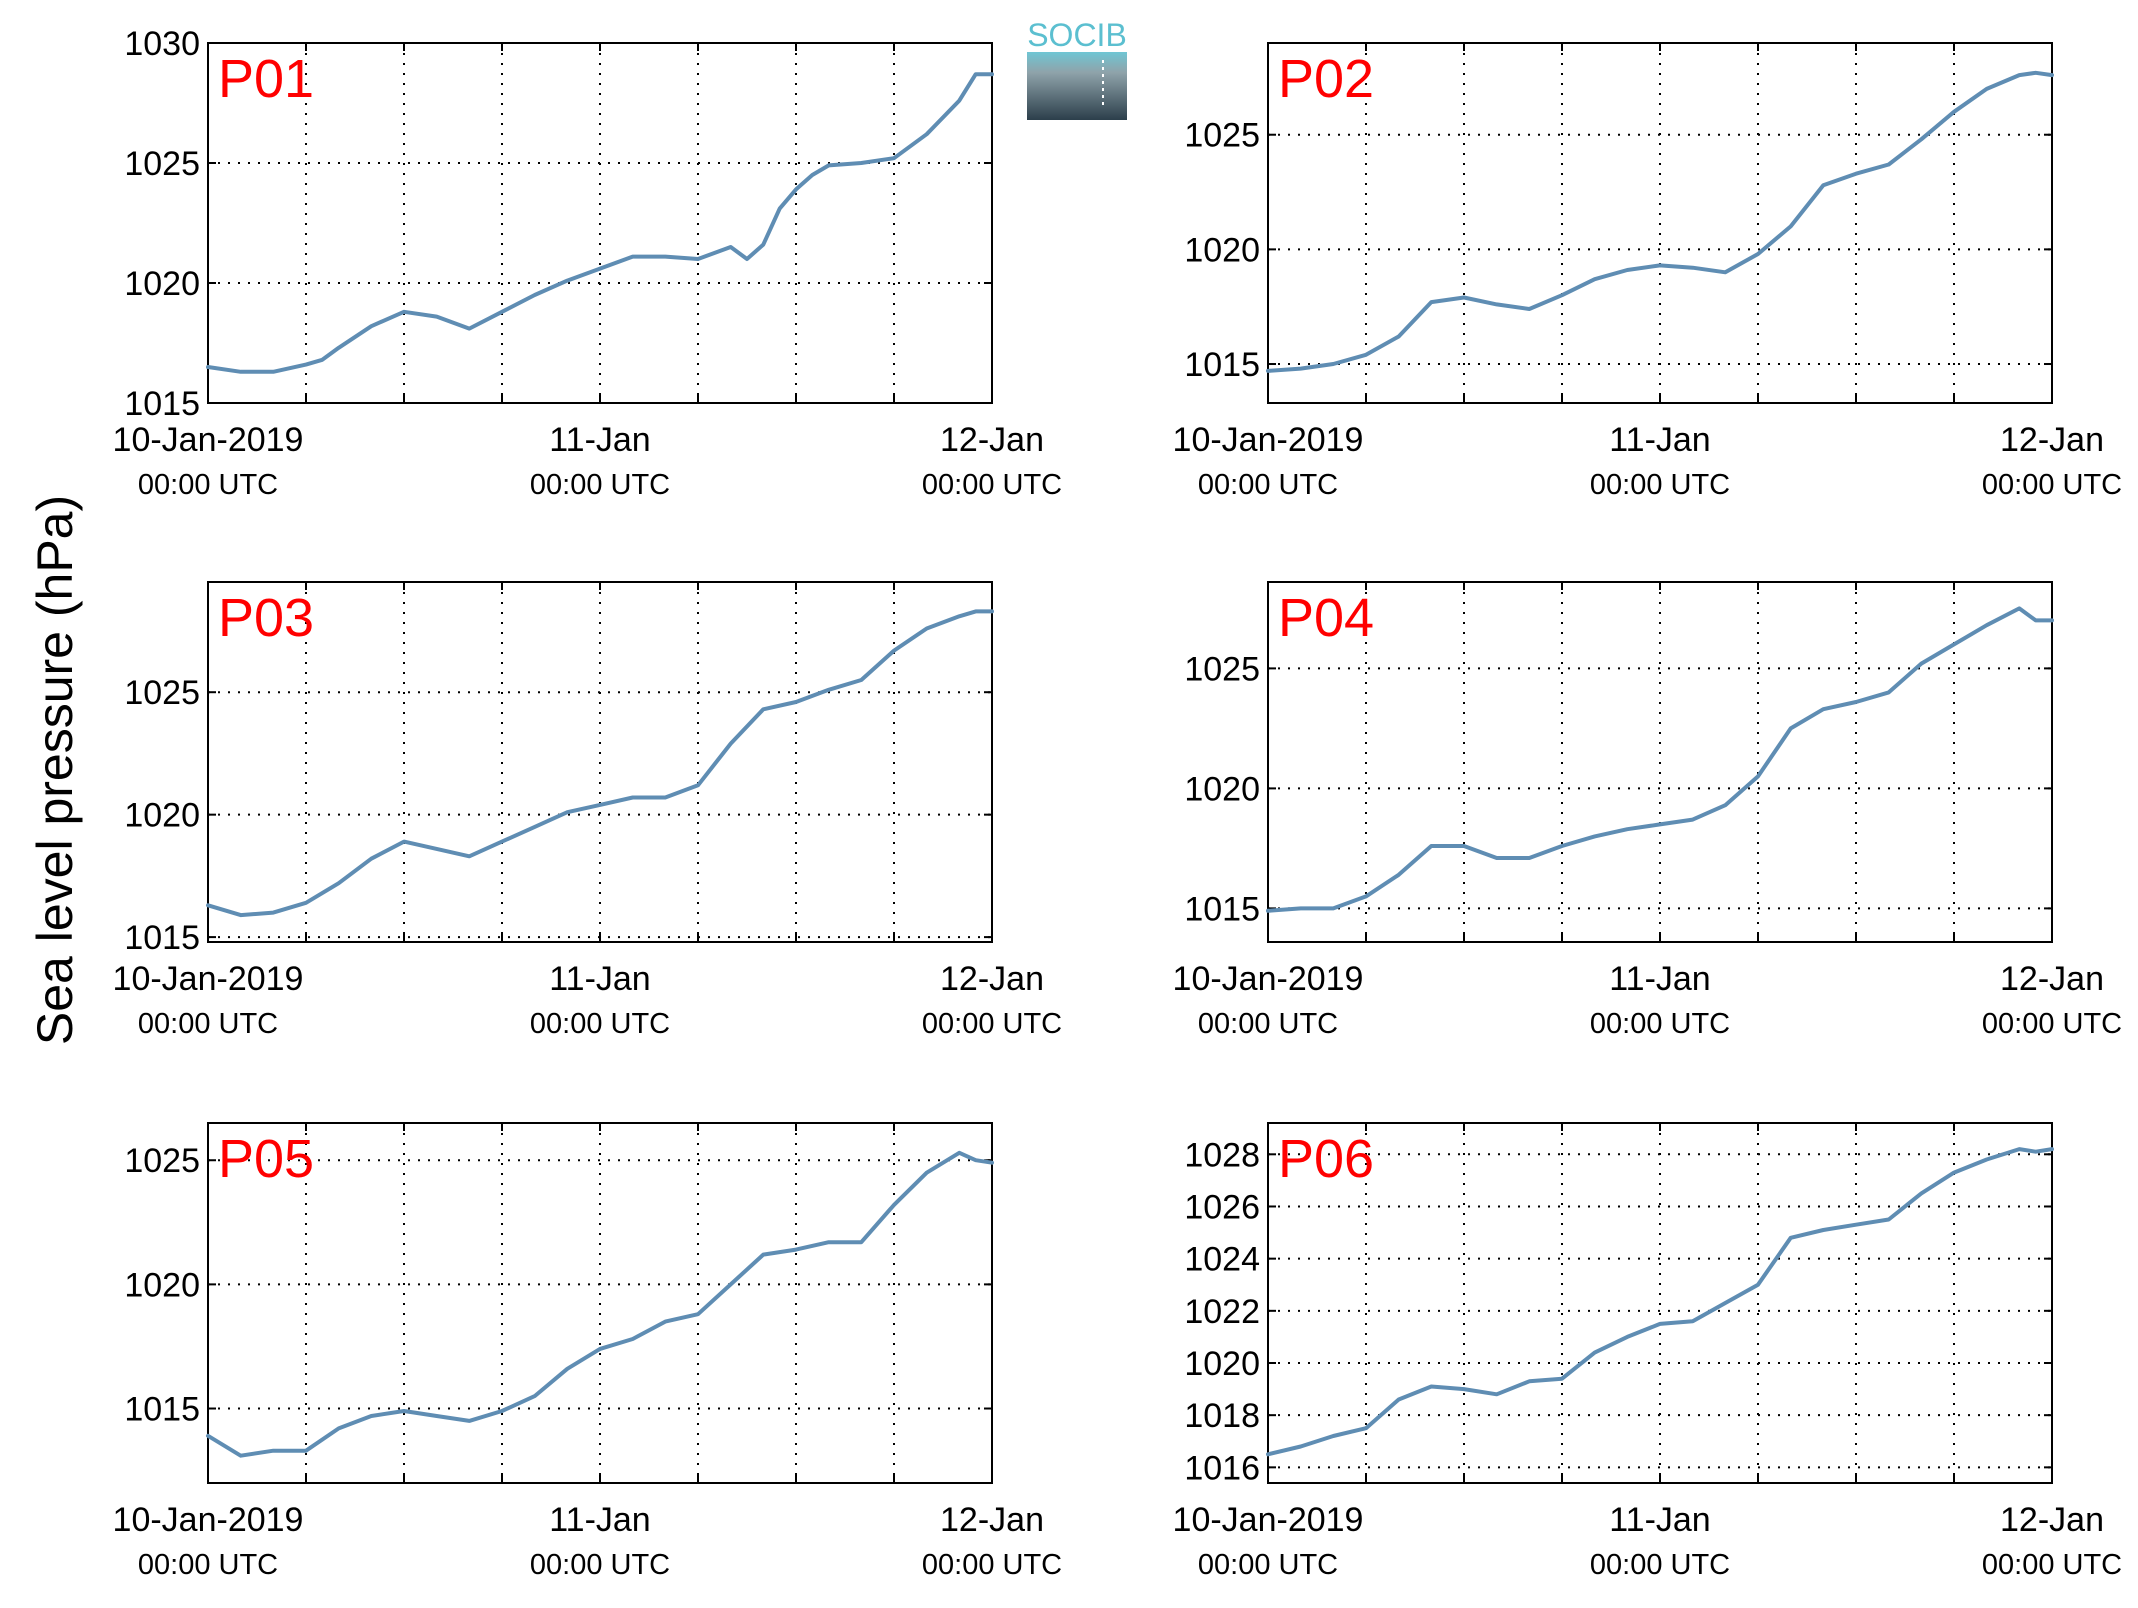  Describe the element at coordinates (266, 79) in the screenshot. I see `panel-label: P01` at that location.